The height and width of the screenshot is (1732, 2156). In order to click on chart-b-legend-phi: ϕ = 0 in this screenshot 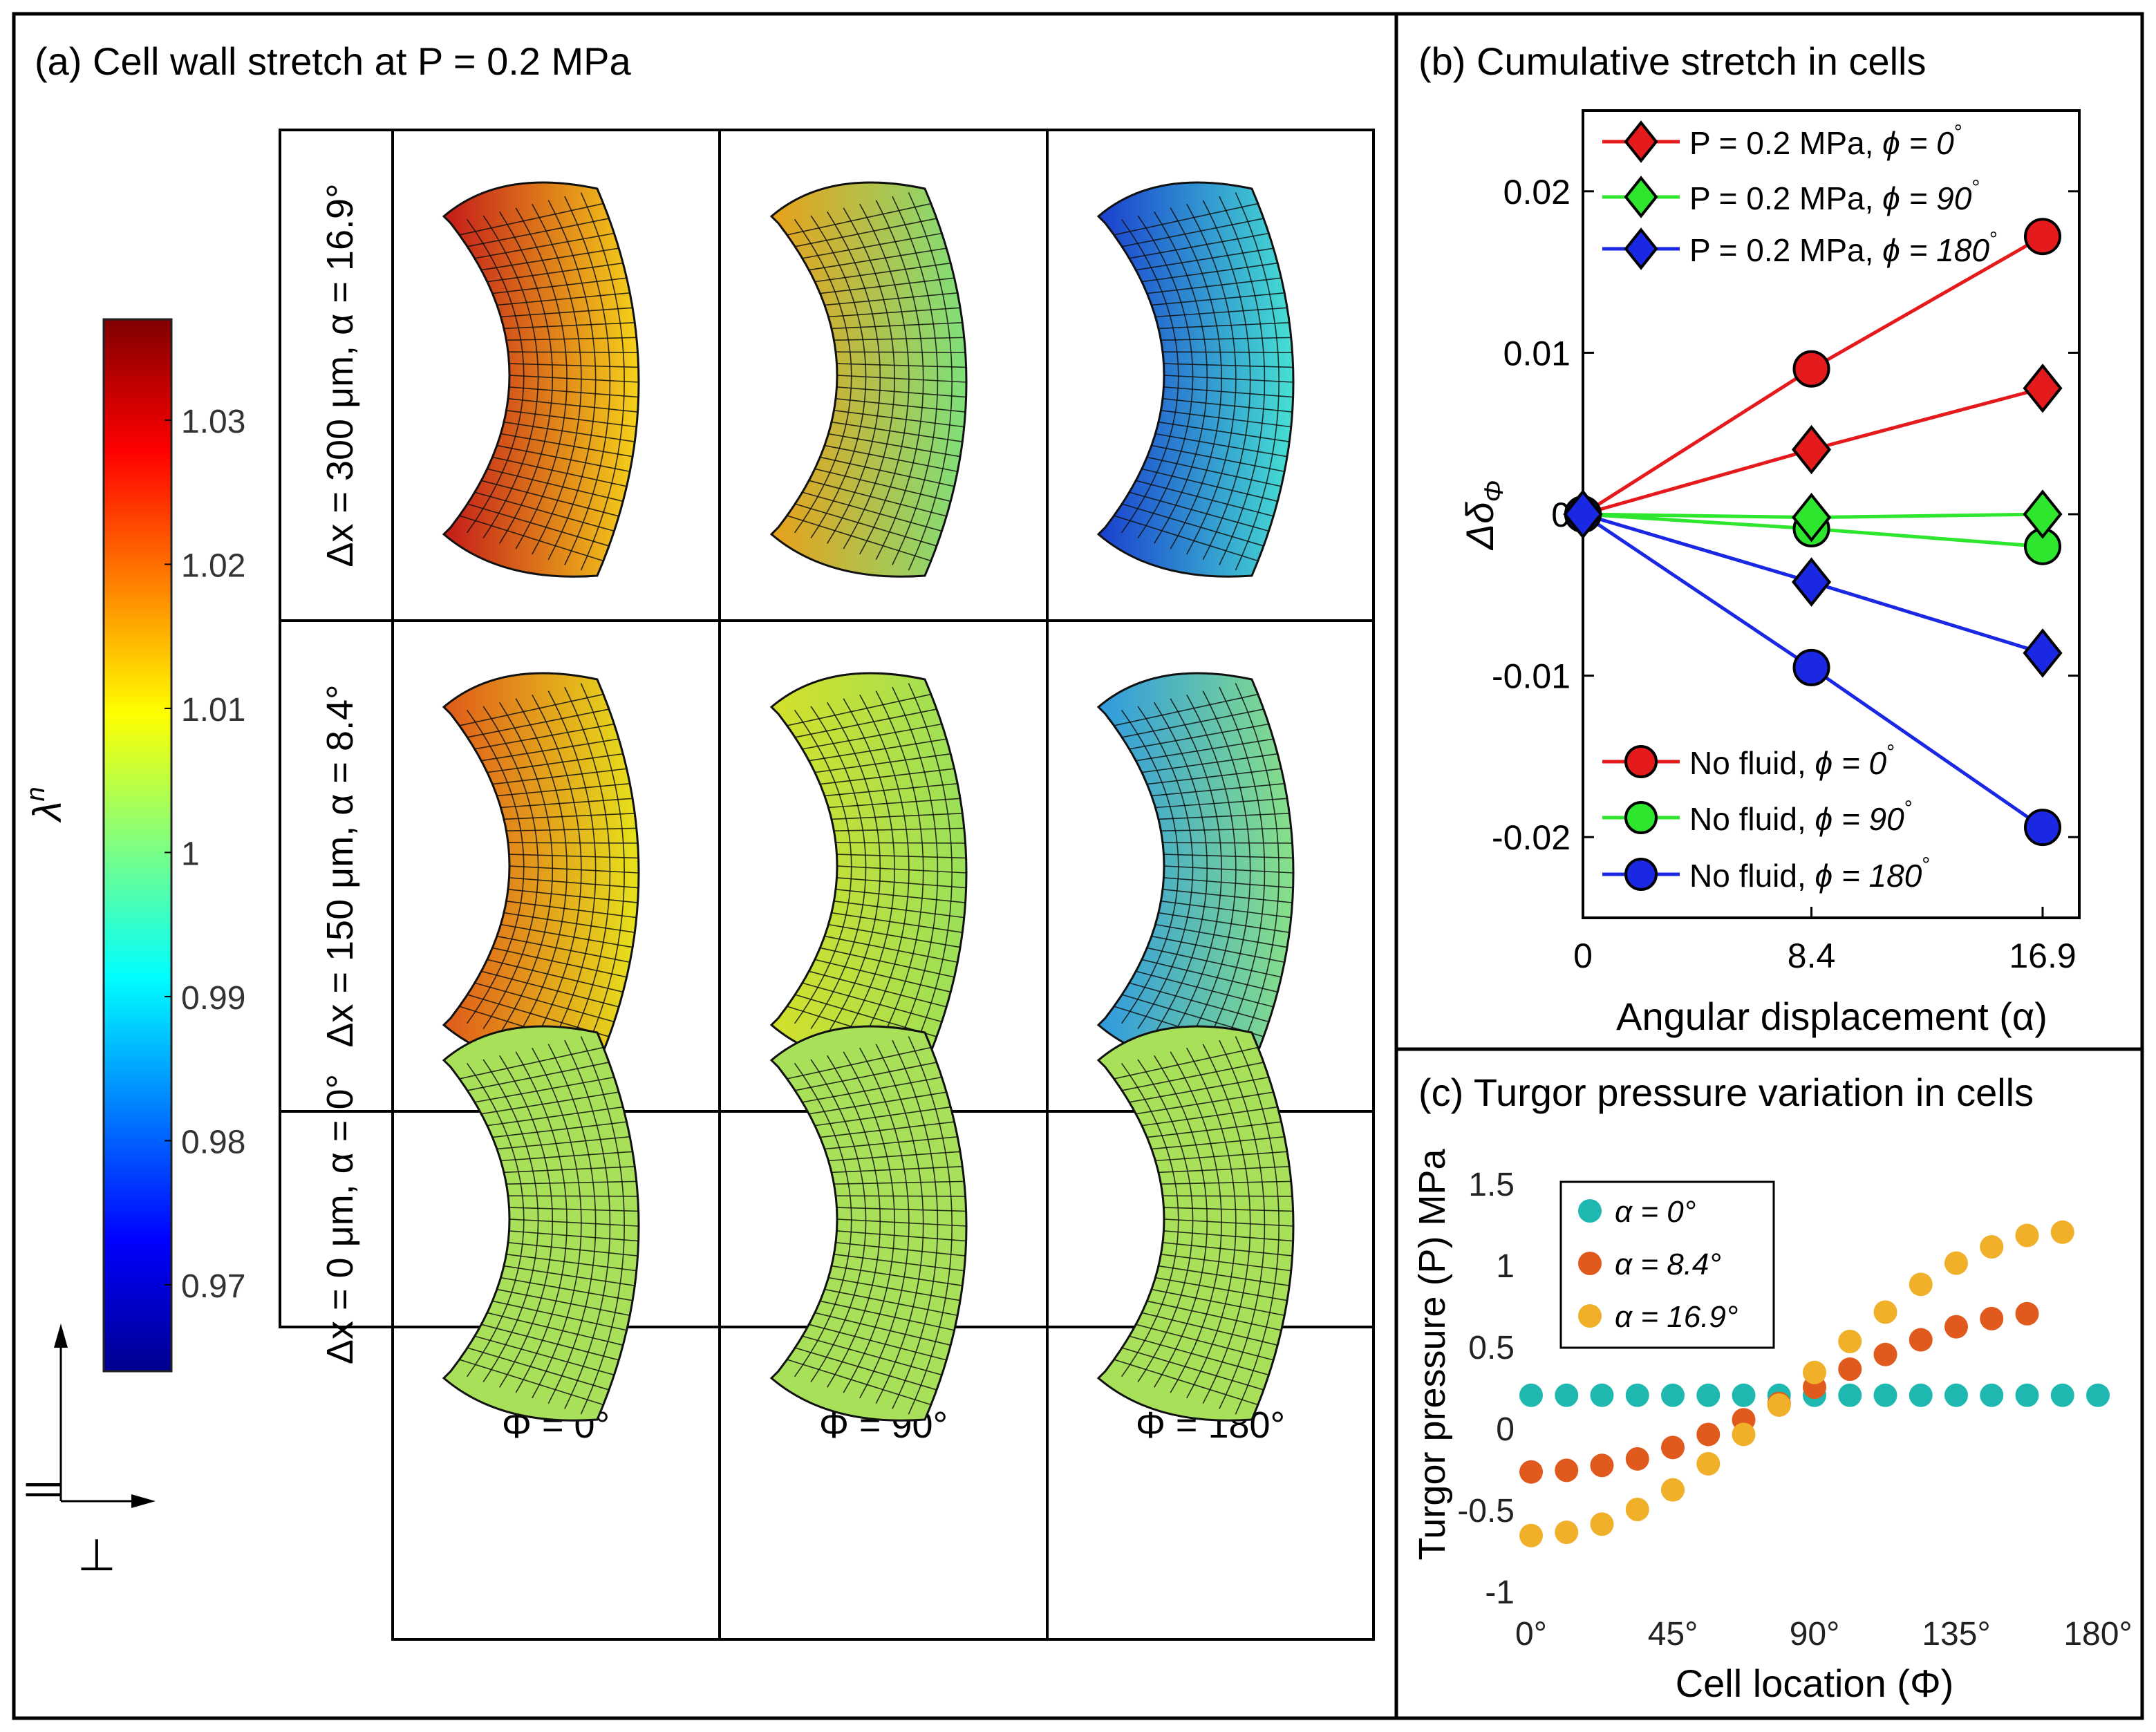, I will do `click(1918, 143)`.